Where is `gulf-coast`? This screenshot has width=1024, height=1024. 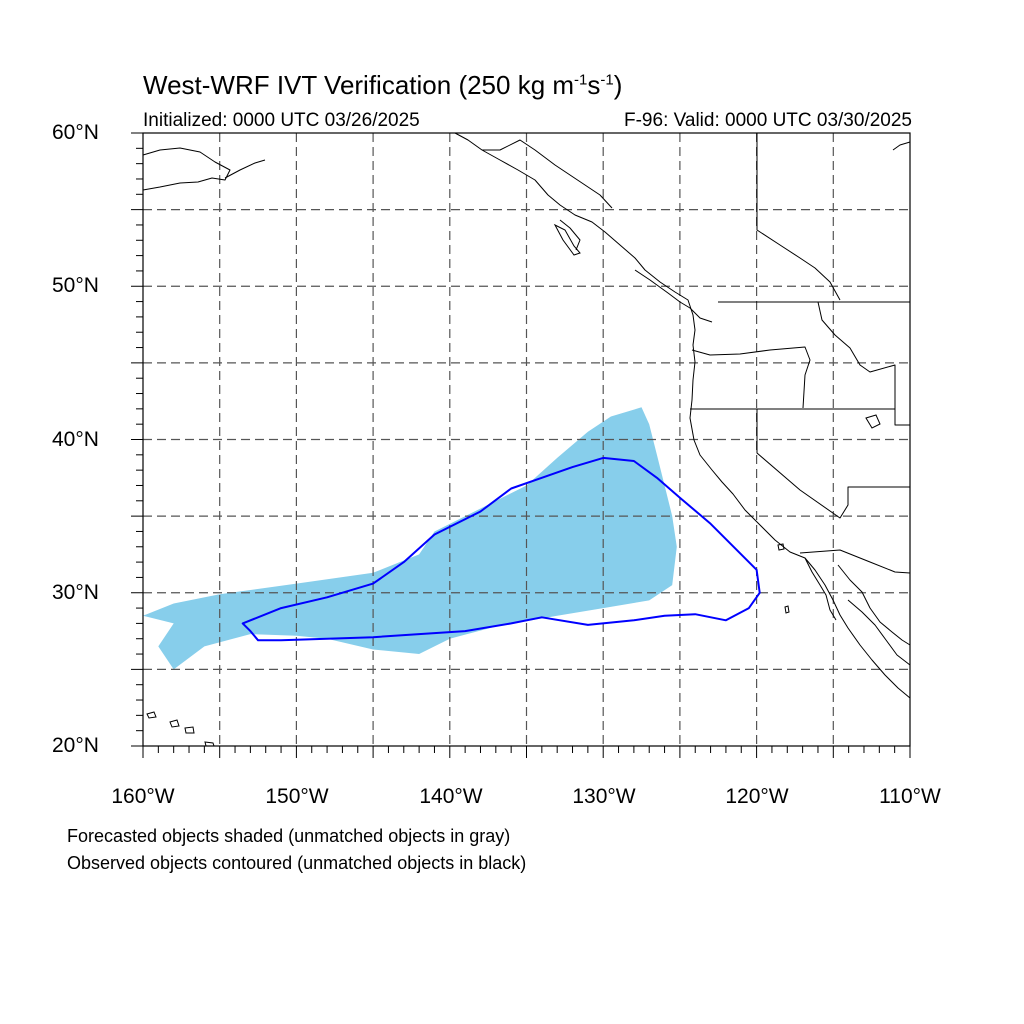
gulf-coast is located at coordinates (874, 605).